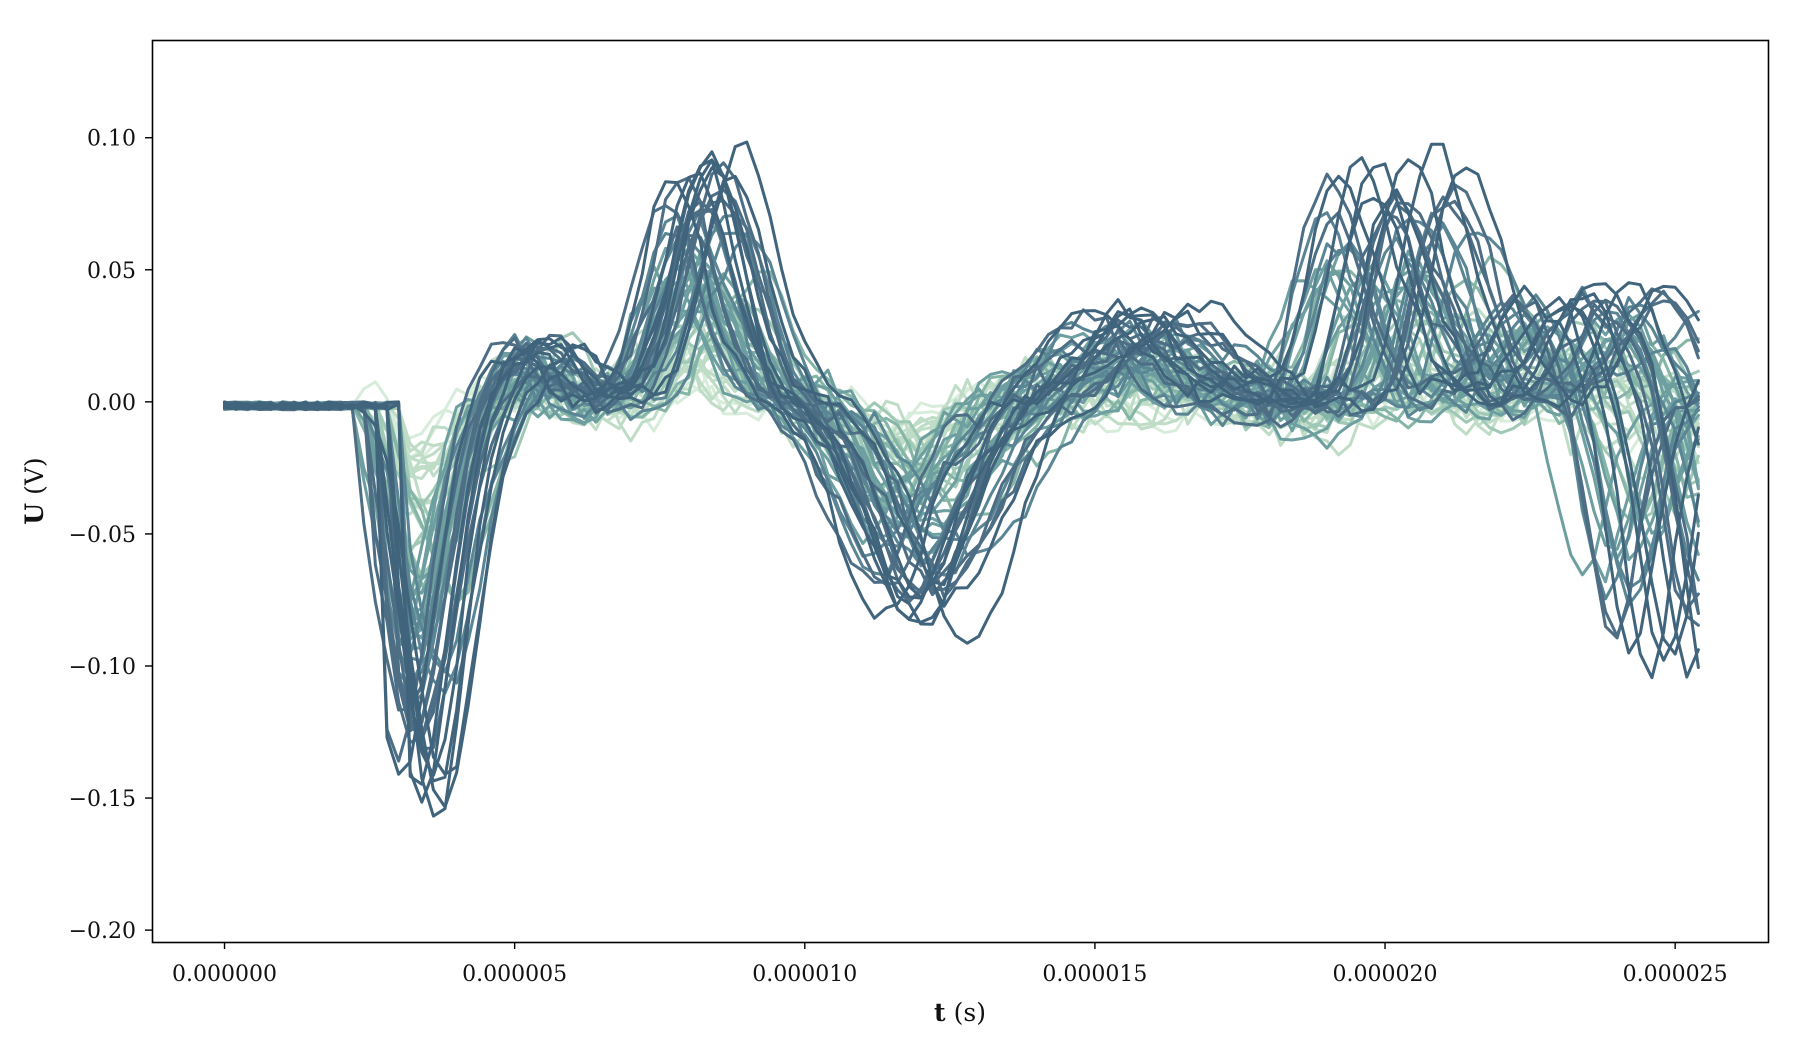  Describe the element at coordinates (102, 799) in the screenshot. I see `y-tick-label: −0.15` at that location.